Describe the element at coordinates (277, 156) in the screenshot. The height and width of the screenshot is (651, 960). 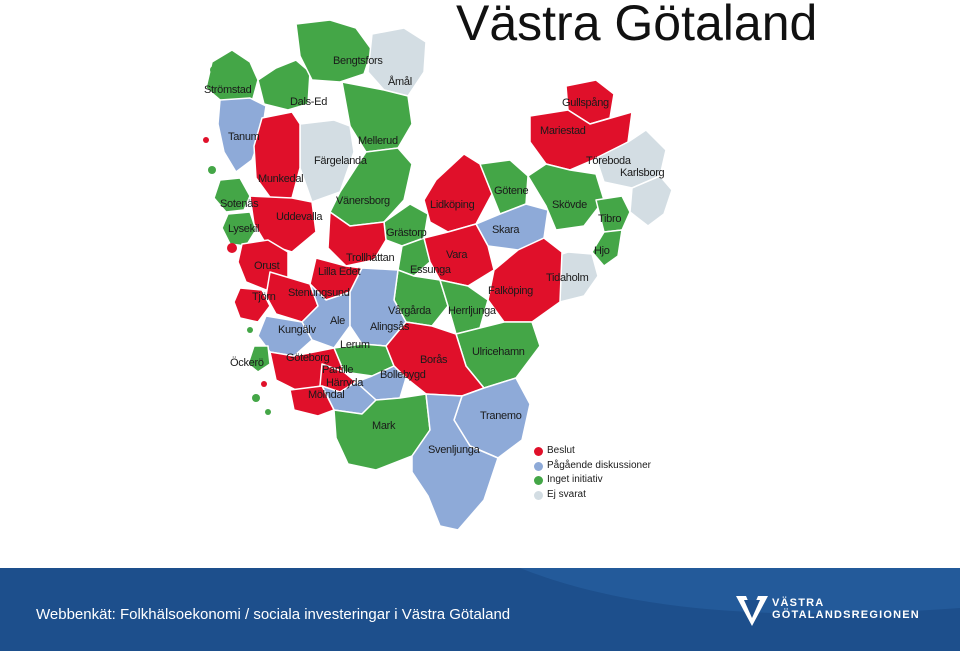
I see `municipality-munkedal` at that location.